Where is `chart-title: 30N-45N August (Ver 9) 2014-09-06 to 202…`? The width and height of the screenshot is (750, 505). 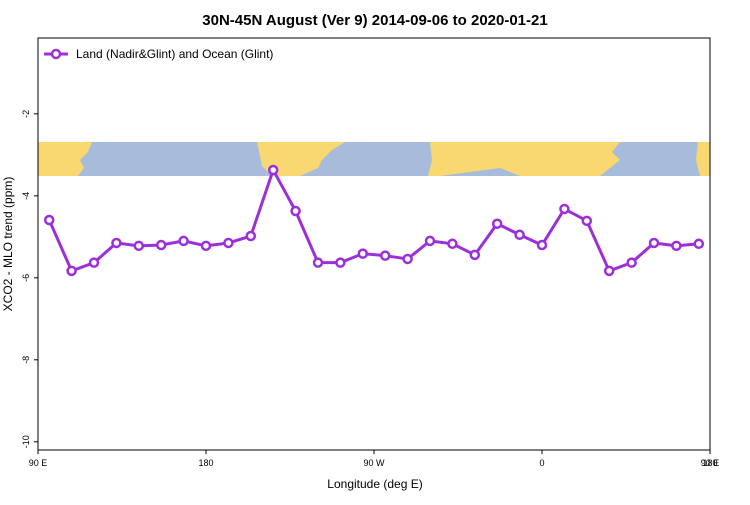 chart-title: 30N-45N August (Ver 9) 2014-09-06 to 202… is located at coordinates (374, 20).